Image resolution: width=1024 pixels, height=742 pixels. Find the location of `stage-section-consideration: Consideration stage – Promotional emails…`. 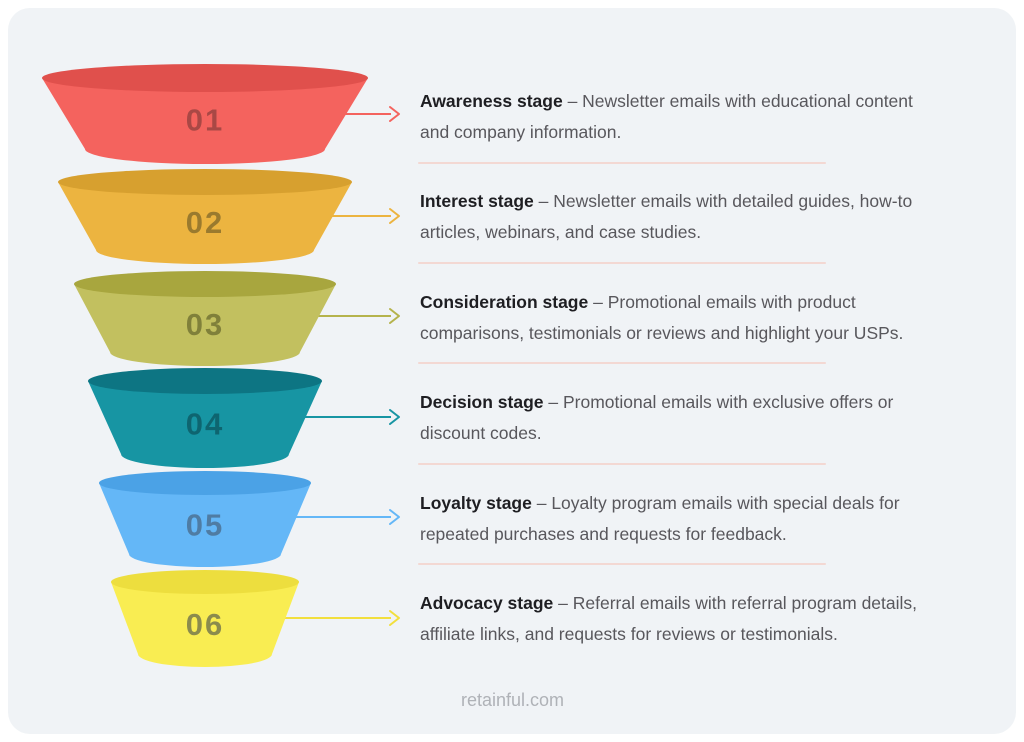

stage-section-consideration: Consideration stage – Promotional emails… is located at coordinates (672, 318).